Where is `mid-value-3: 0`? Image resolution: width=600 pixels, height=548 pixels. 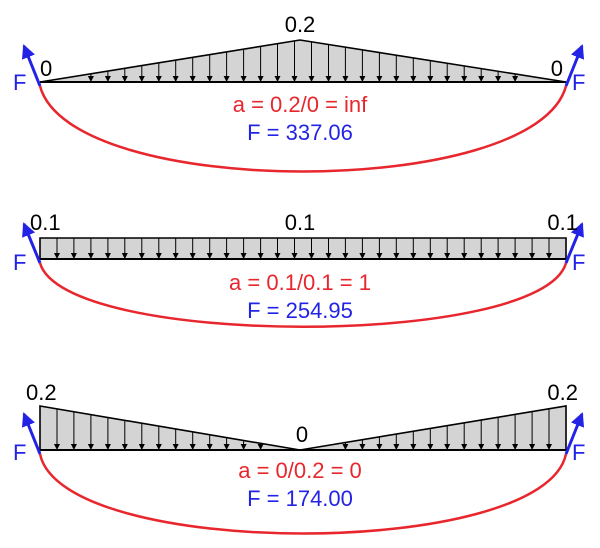 mid-value-3: 0 is located at coordinates (302, 434).